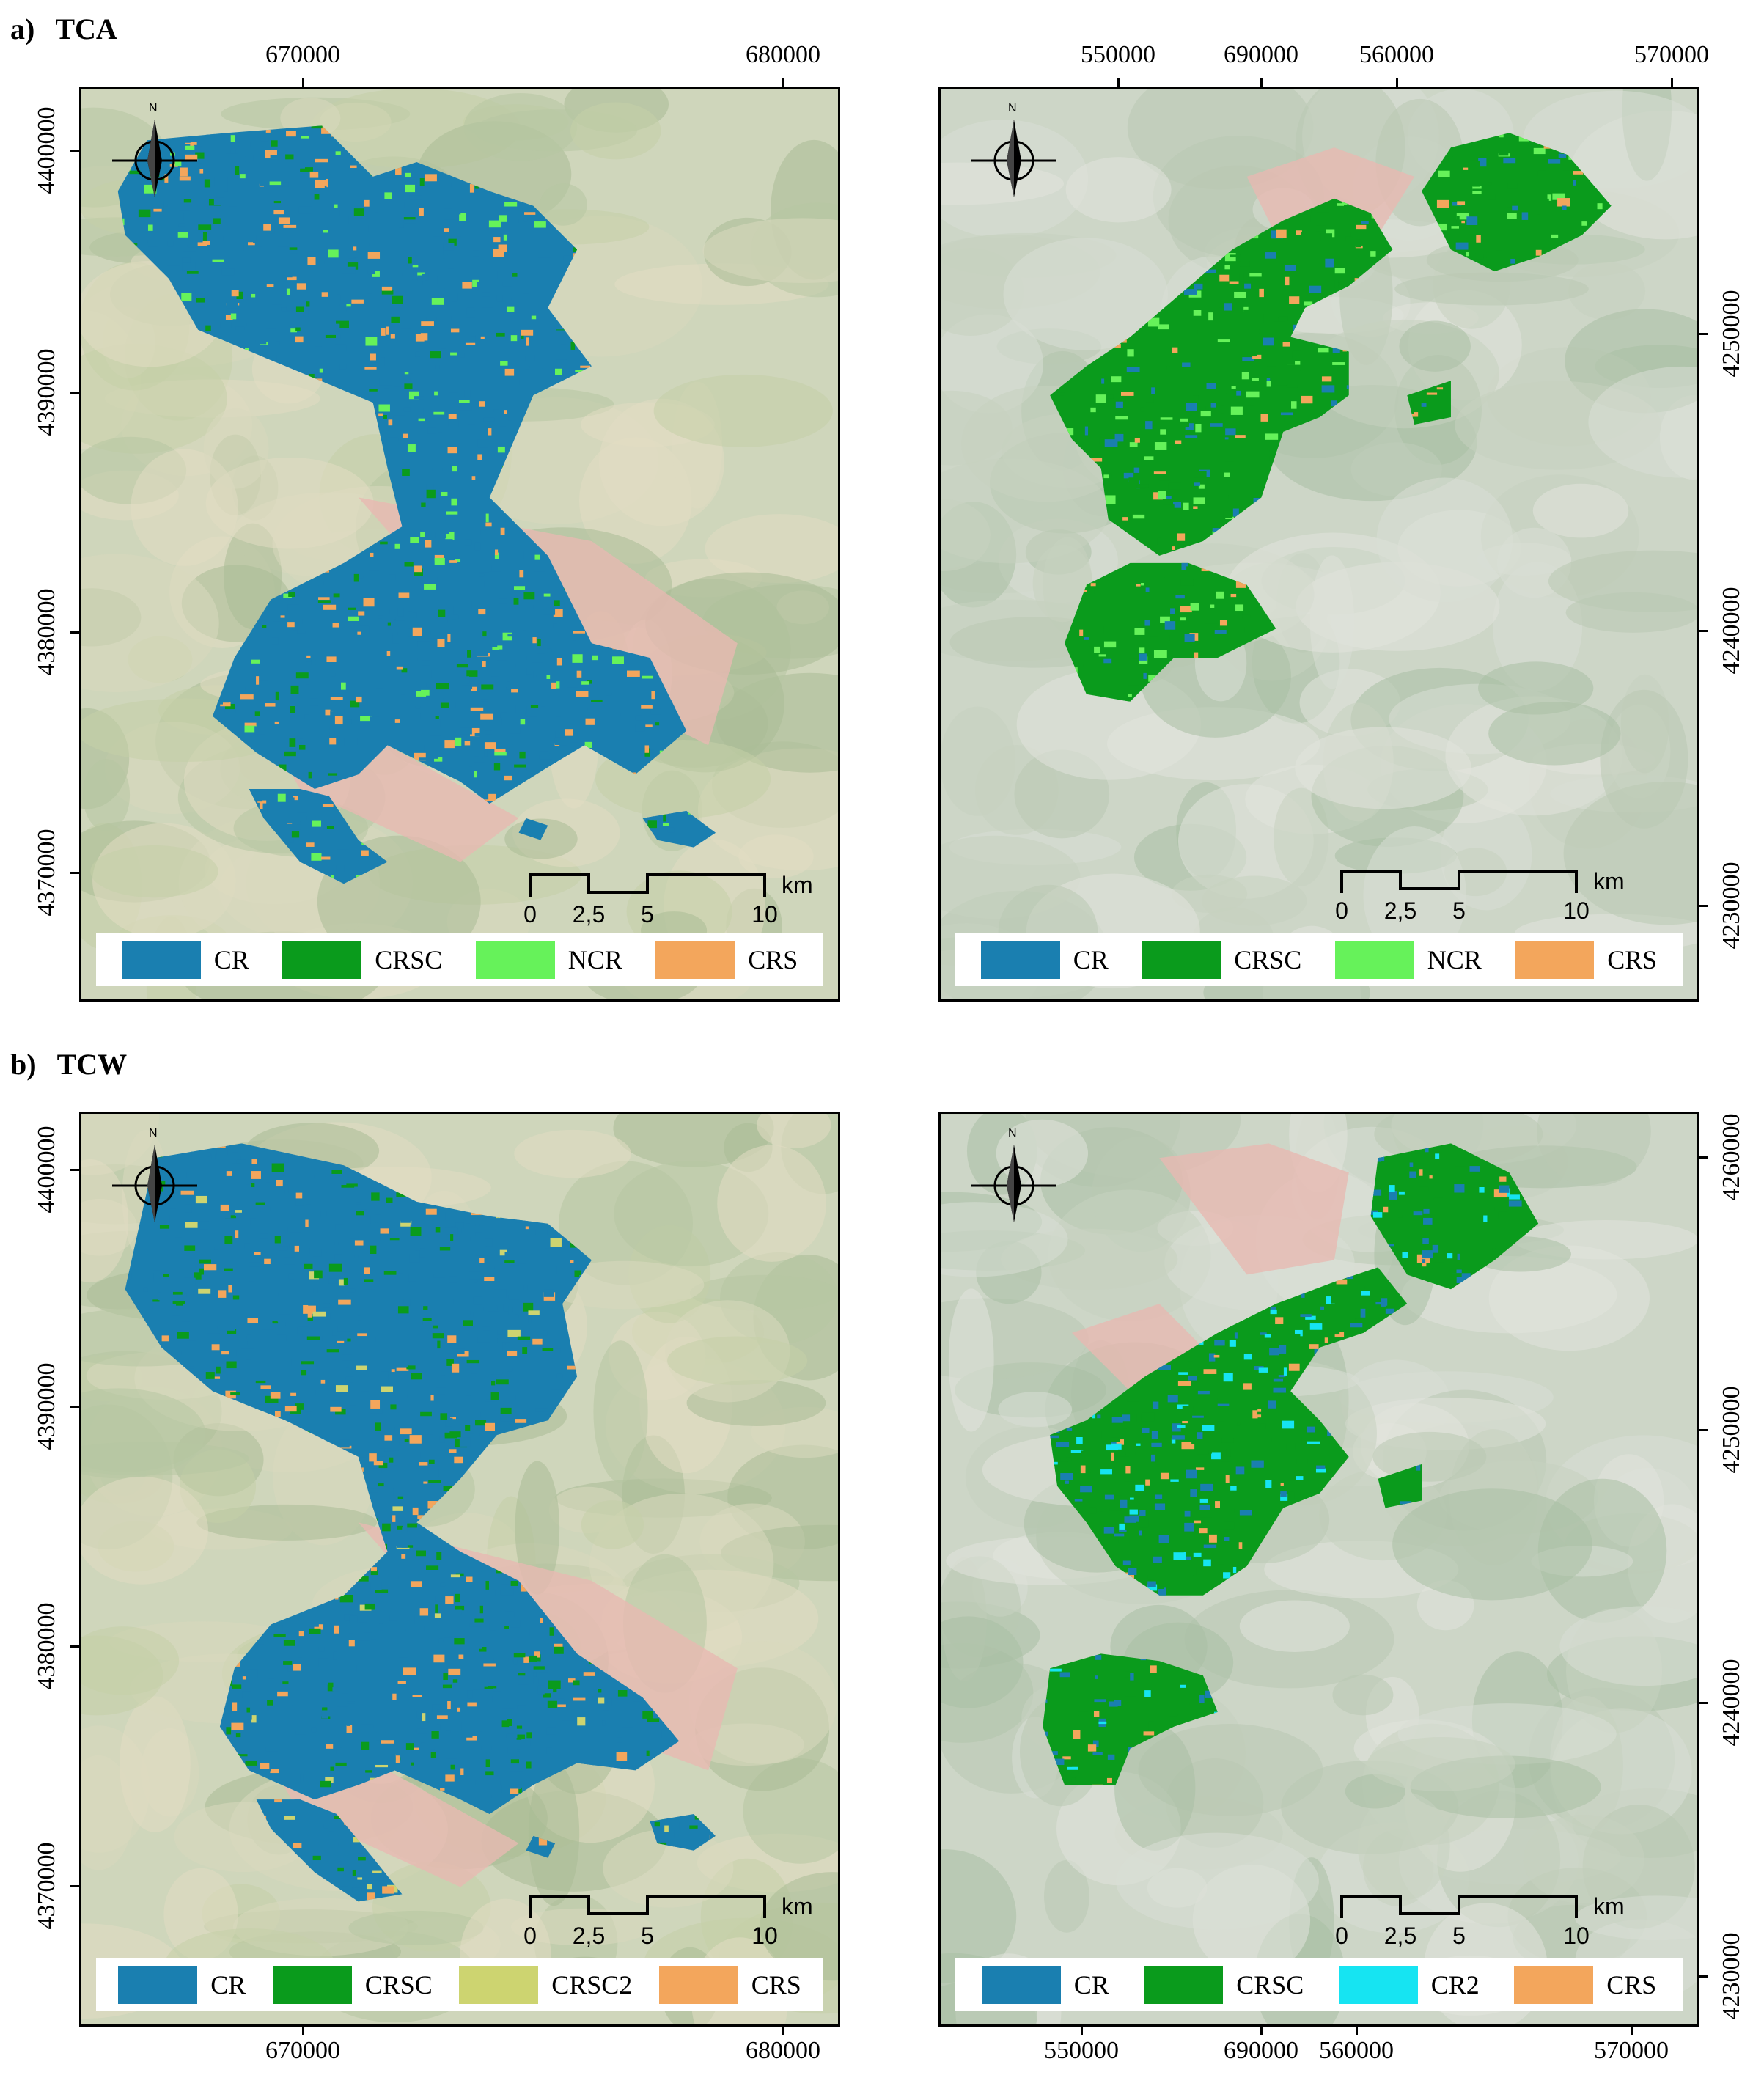 The width and height of the screenshot is (1764, 2078). Describe the element at coordinates (46, 873) in the screenshot. I see `y-tick-label: 4370000` at that location.